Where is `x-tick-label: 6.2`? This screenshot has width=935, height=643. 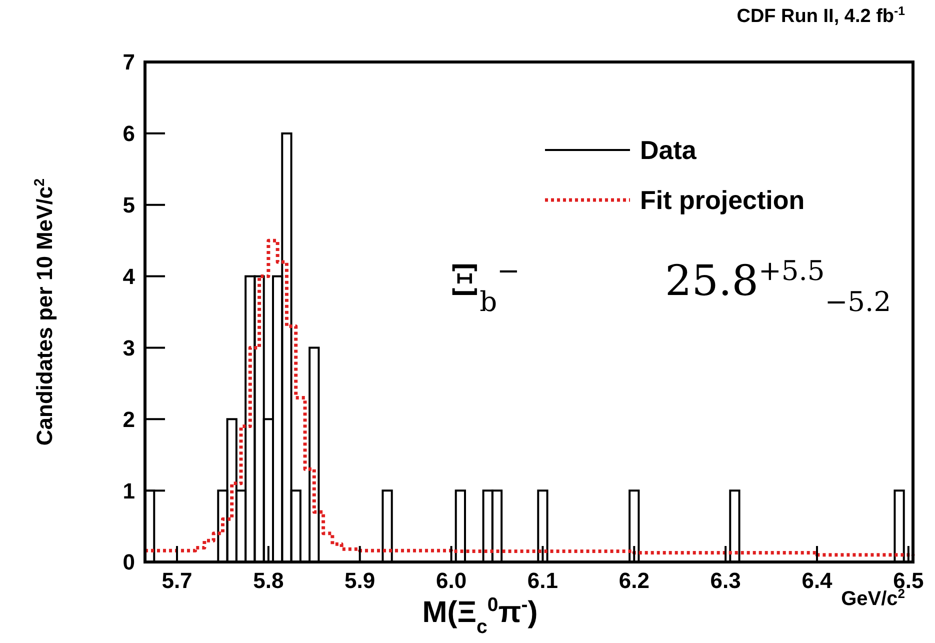
x-tick-label: 6.2 is located at coordinates (634, 580).